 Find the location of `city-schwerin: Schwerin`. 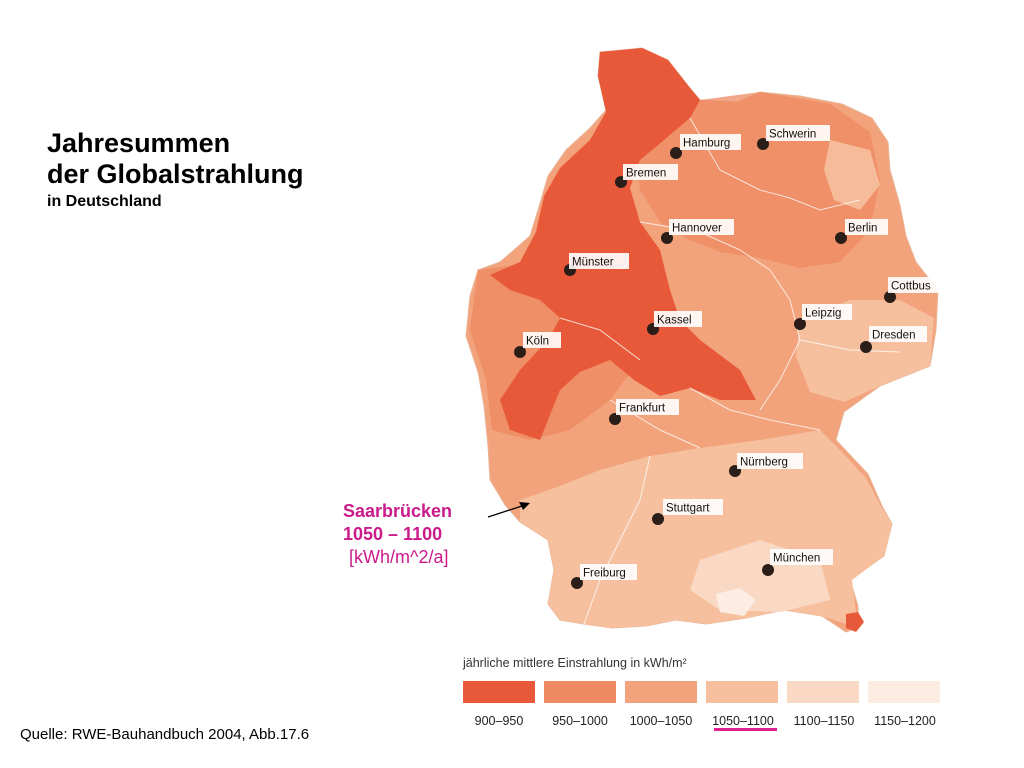

city-schwerin: Schwerin is located at coordinates (793, 137).